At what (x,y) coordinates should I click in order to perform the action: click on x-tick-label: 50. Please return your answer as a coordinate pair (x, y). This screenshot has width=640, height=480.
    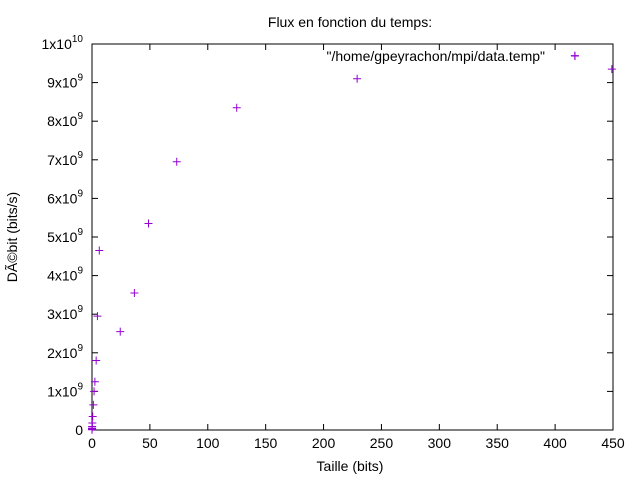
    Looking at the image, I should click on (150, 443).